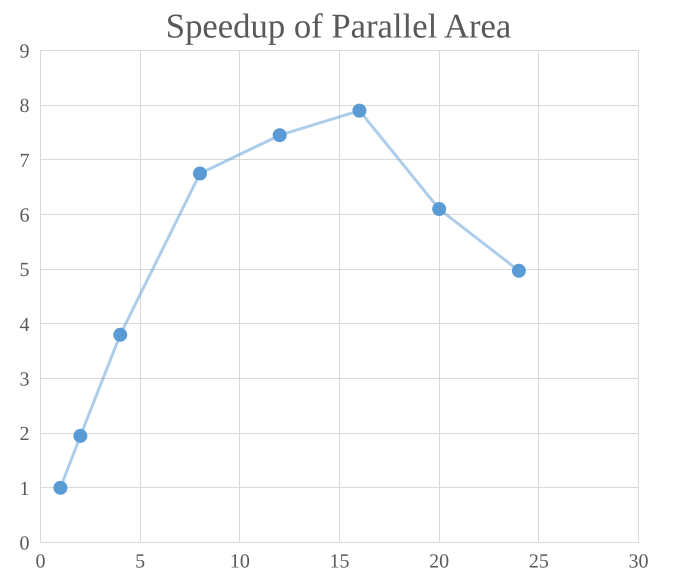  I want to click on x-tick-label: 15, so click(340, 561).